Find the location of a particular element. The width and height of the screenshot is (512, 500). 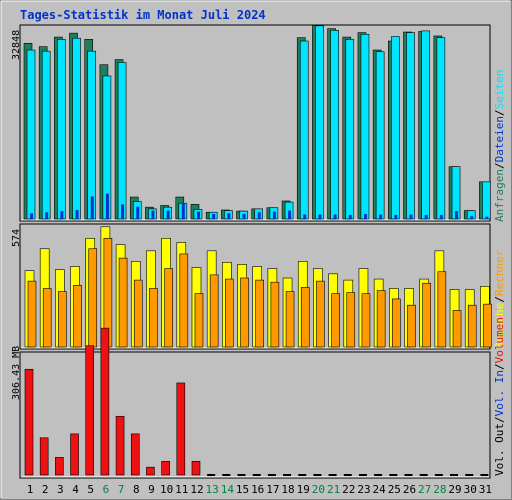

top-legend: Anfragen/Dateien/Seiten is located at coordinates (499, 146).